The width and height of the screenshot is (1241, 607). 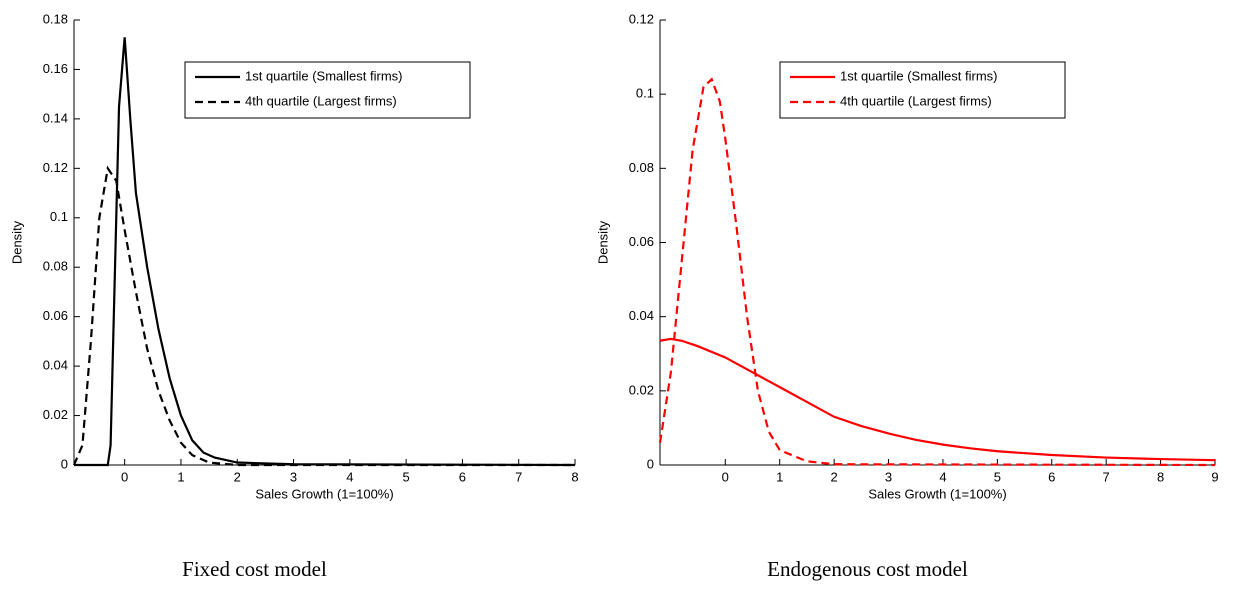 What do you see at coordinates (1214, 476) in the screenshot?
I see `x-tick-label: 9` at bounding box center [1214, 476].